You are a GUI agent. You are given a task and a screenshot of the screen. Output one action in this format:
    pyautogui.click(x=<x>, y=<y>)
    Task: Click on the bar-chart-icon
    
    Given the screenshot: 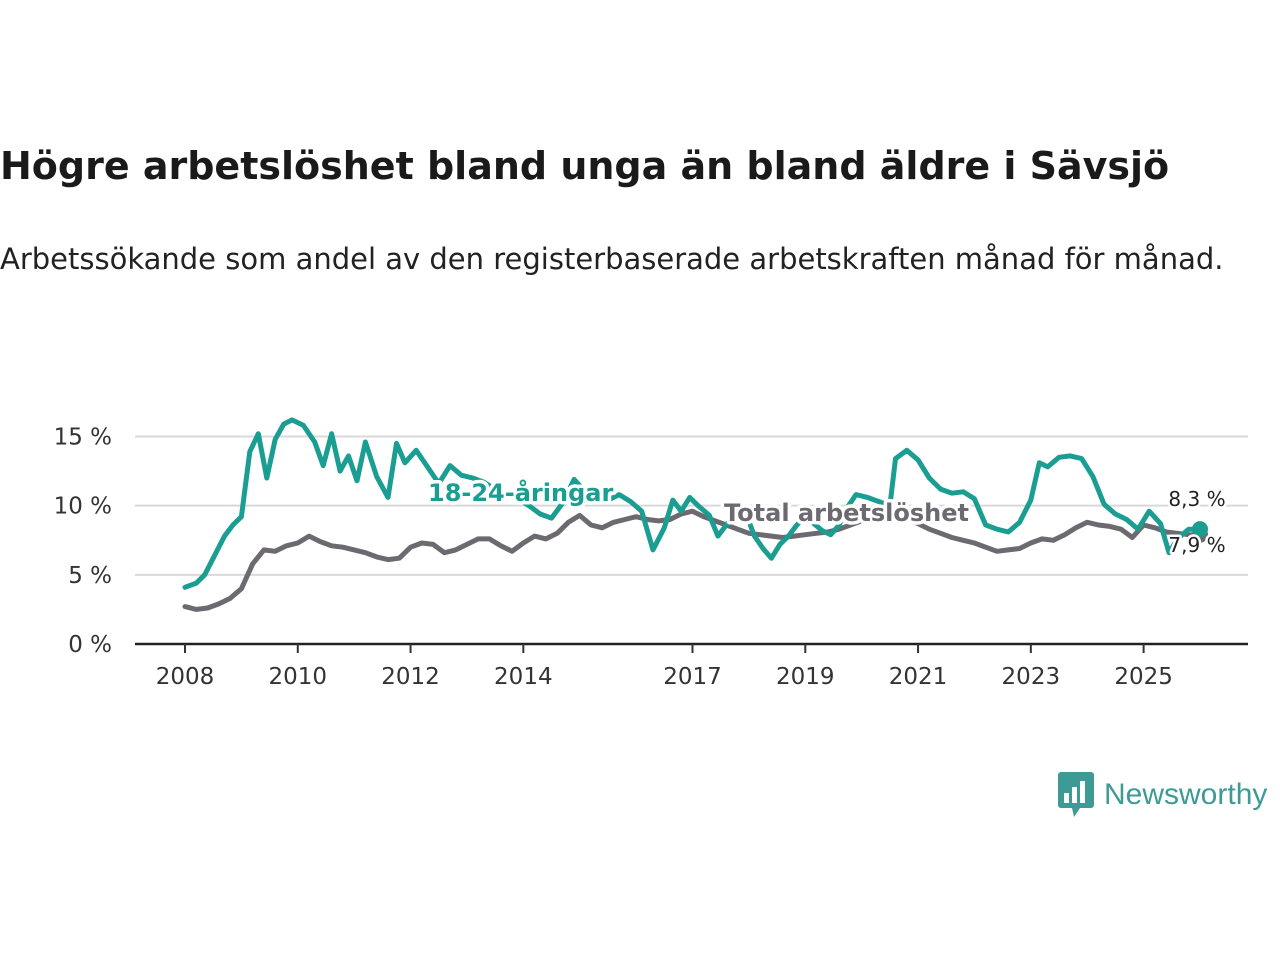 What is the action you would take?
    pyautogui.click(x=1076, y=794)
    